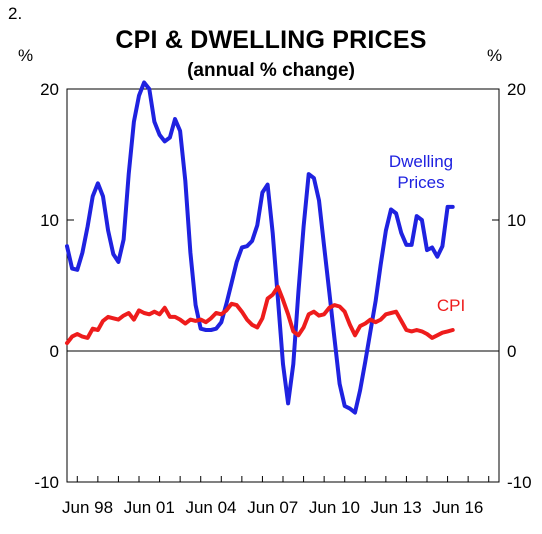 The width and height of the screenshot is (542, 534). Describe the element at coordinates (26, 55) in the screenshot. I see `left-axis-unit: %` at that location.